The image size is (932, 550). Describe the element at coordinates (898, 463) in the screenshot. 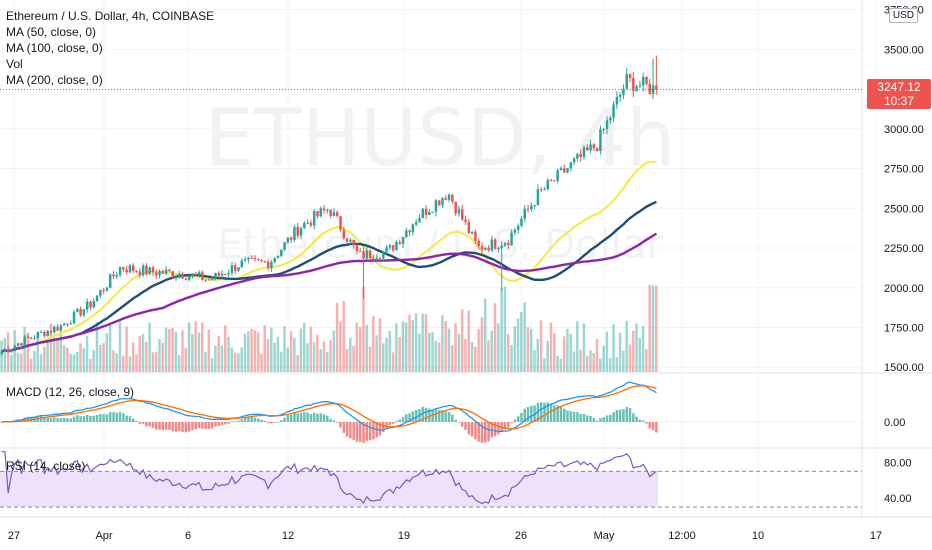

I see `rsi-tick-label: 80.00` at that location.